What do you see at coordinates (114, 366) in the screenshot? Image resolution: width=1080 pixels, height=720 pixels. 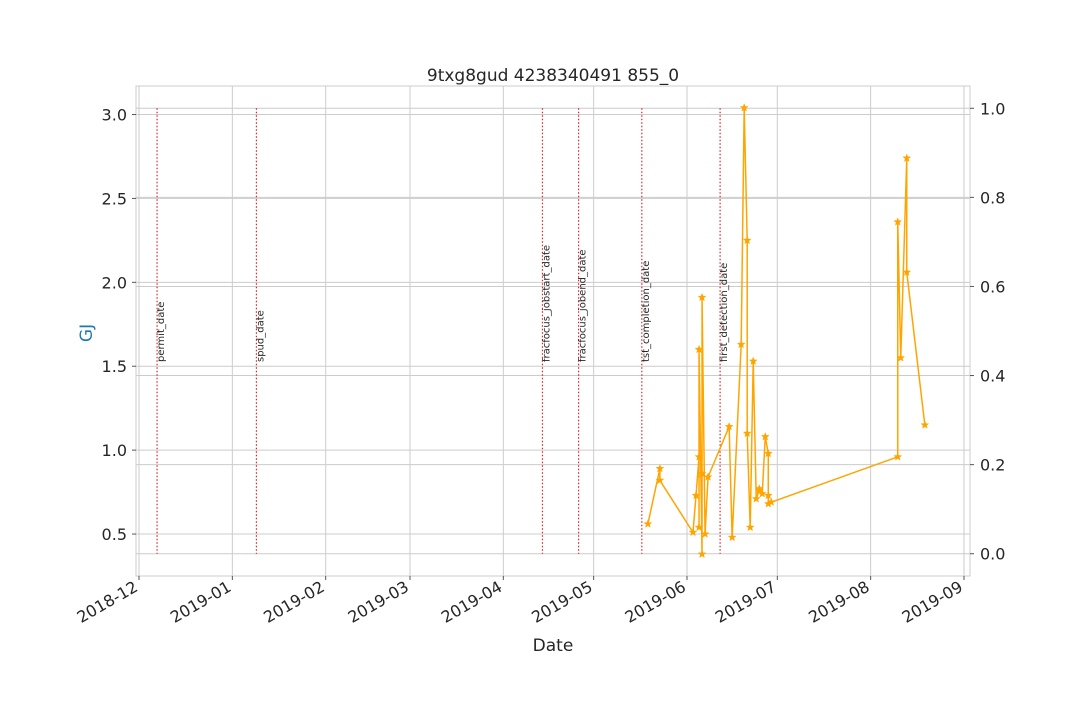 I see `y-tick-label: 1.5` at bounding box center [114, 366].